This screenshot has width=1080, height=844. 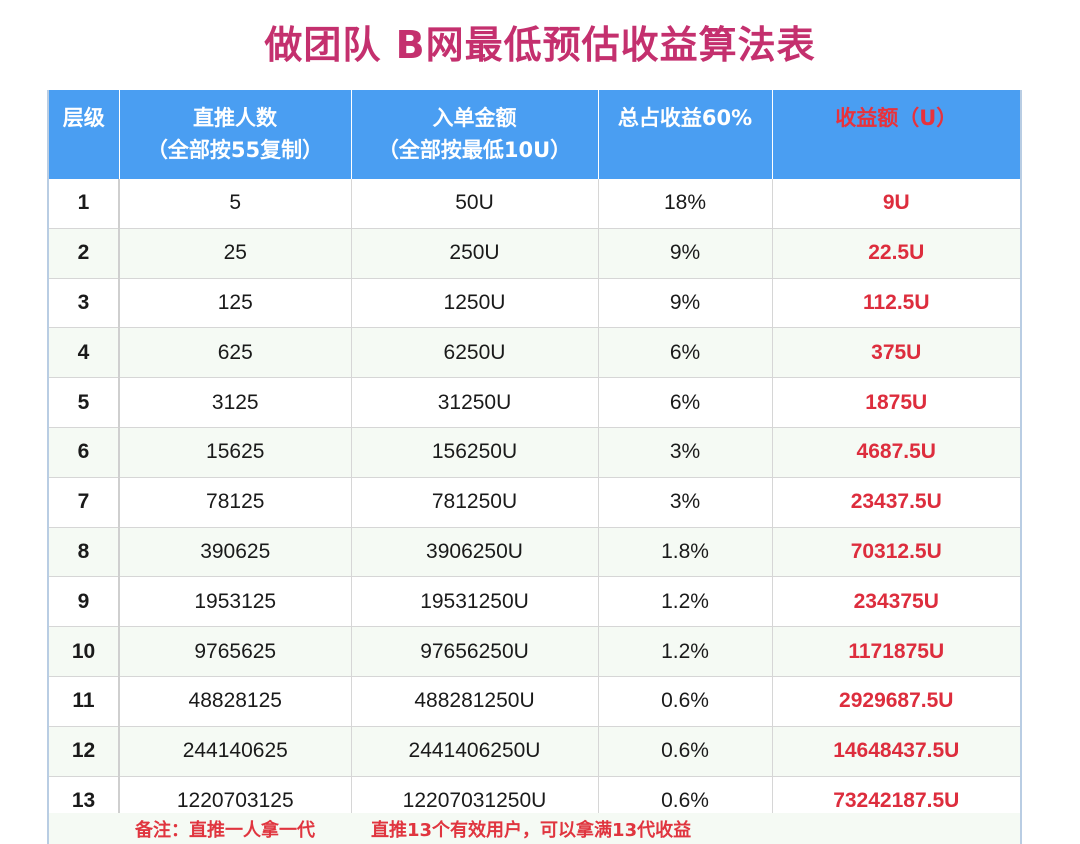 What do you see at coordinates (84, 552) in the screenshot?
I see `layer-cell: 8` at bounding box center [84, 552].